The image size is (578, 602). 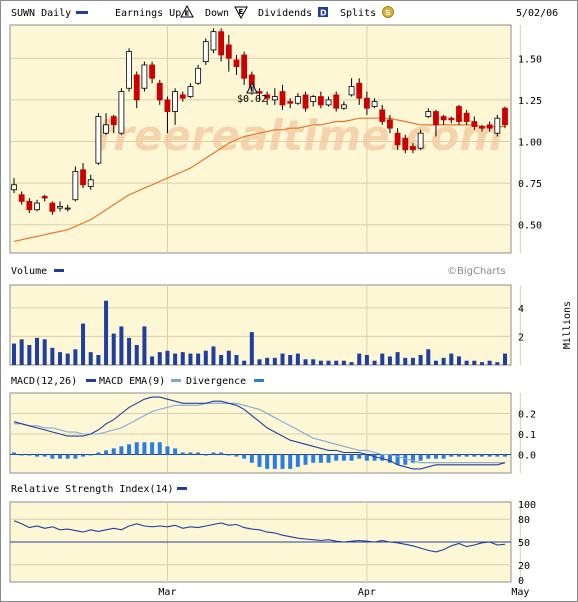 I want to click on macd-y-axis: 0.2 0.1 0.0, so click(x=527, y=436).